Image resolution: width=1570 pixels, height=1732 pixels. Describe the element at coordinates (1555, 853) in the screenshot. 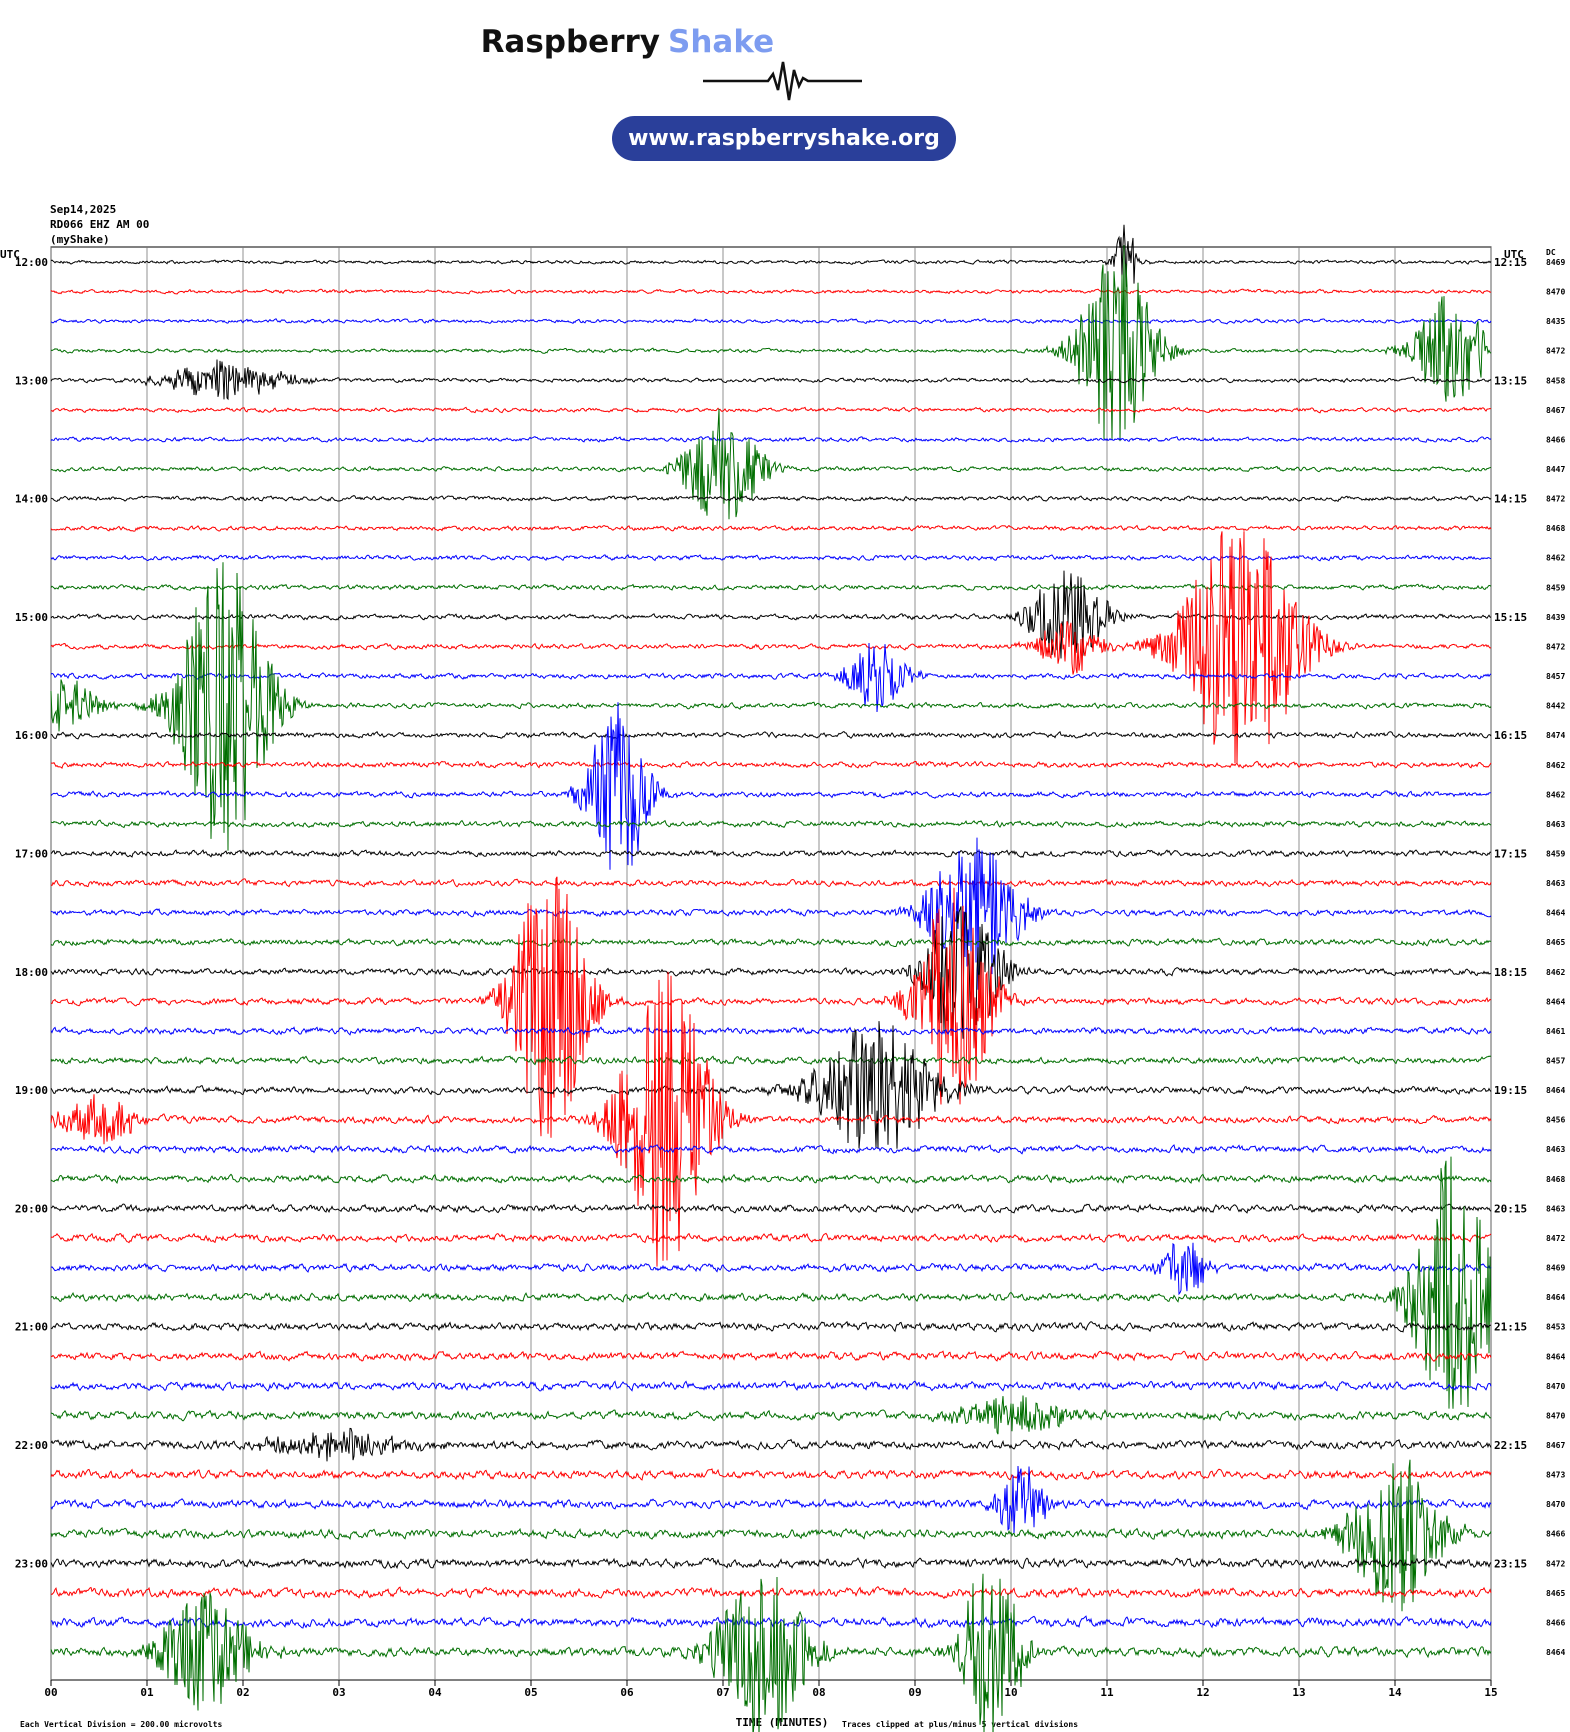

I see `dc-value: 8459` at that location.